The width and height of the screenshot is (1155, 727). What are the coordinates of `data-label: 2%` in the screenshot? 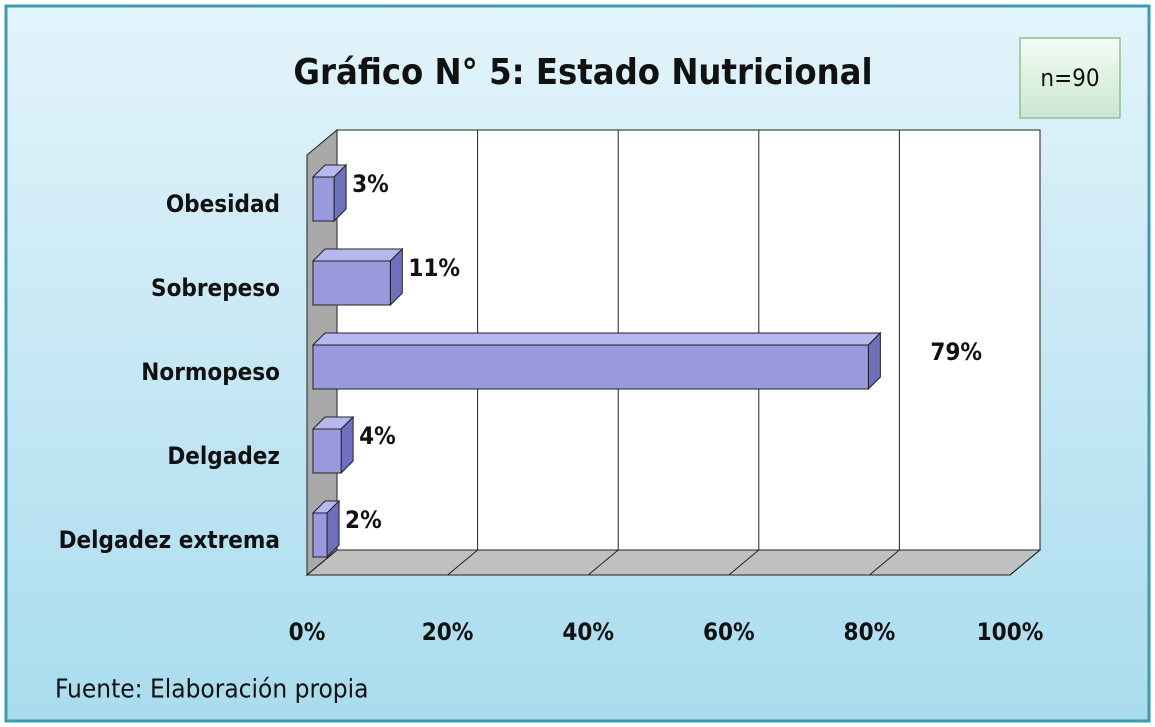 It's located at (363, 520).